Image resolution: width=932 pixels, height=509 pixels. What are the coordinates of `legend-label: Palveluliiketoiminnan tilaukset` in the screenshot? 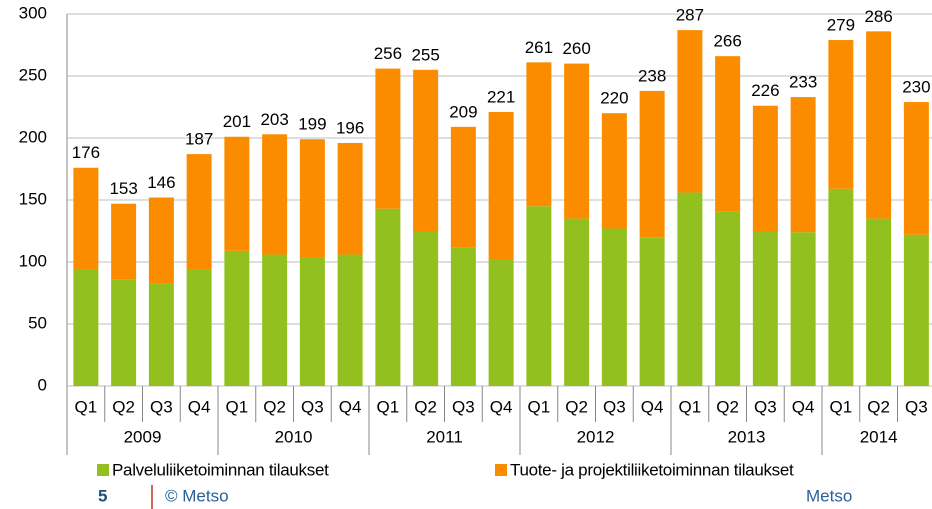 It's located at (220, 469).